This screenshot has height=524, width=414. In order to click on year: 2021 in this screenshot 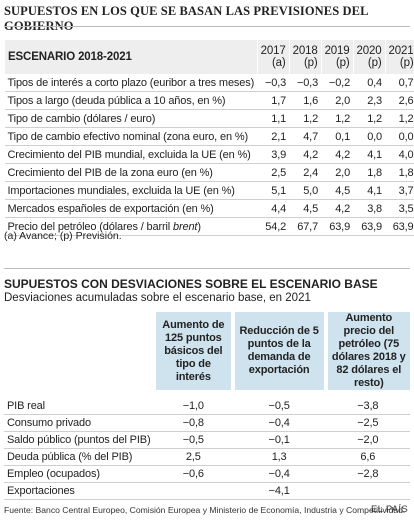, I will do `click(401, 51)`.